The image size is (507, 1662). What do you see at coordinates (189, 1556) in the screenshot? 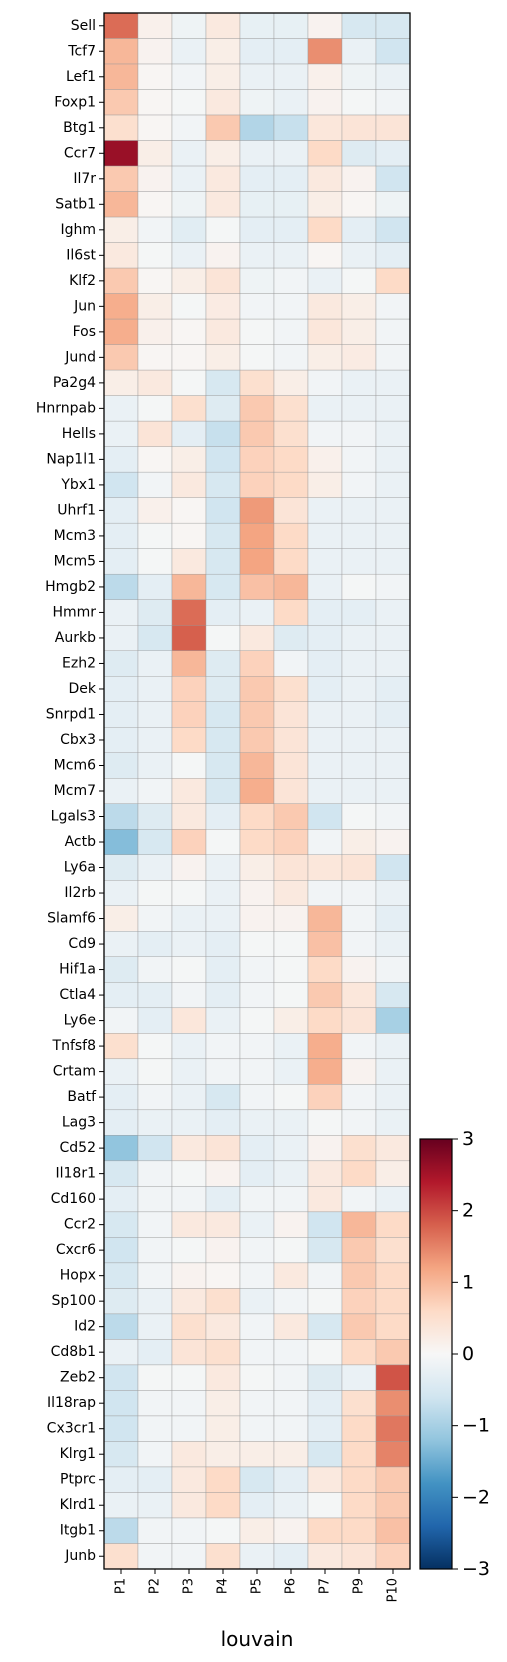
I see `heatmap-cell-Junb-P3` at bounding box center [189, 1556].